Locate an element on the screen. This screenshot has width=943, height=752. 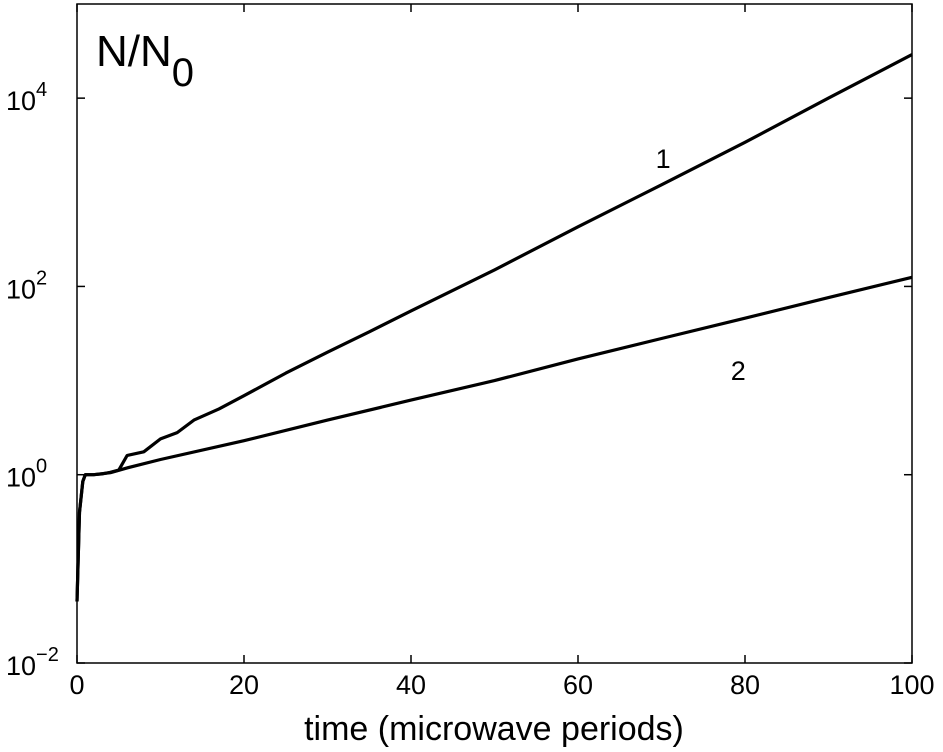
y-tick-label-exponent: 0 is located at coordinates (41, 467).